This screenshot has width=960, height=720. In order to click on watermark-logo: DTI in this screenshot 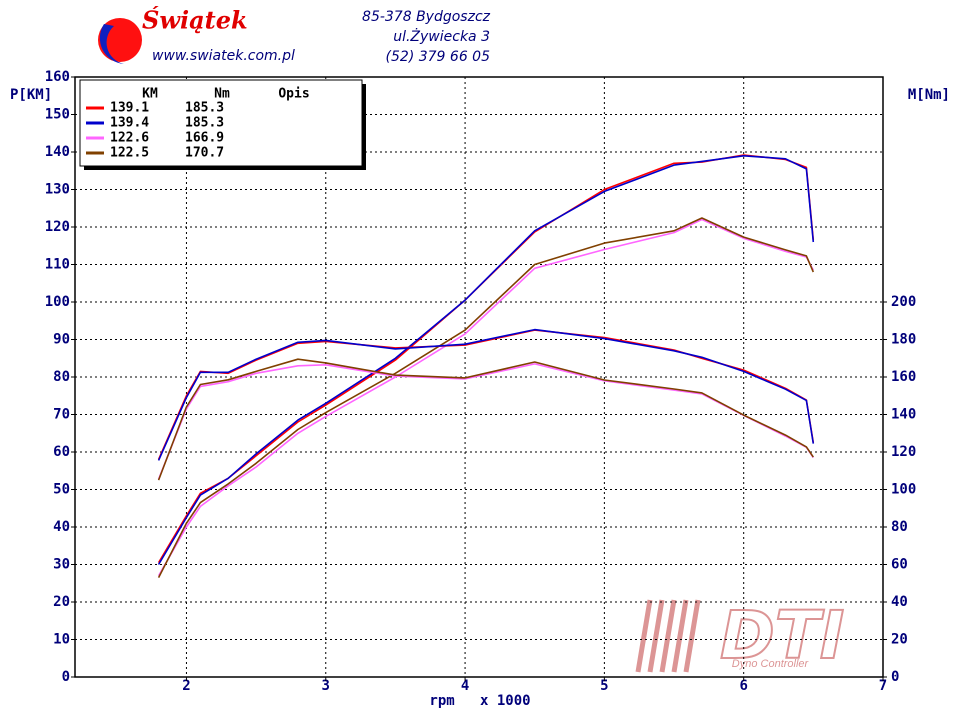, I will do `click(782, 635)`.